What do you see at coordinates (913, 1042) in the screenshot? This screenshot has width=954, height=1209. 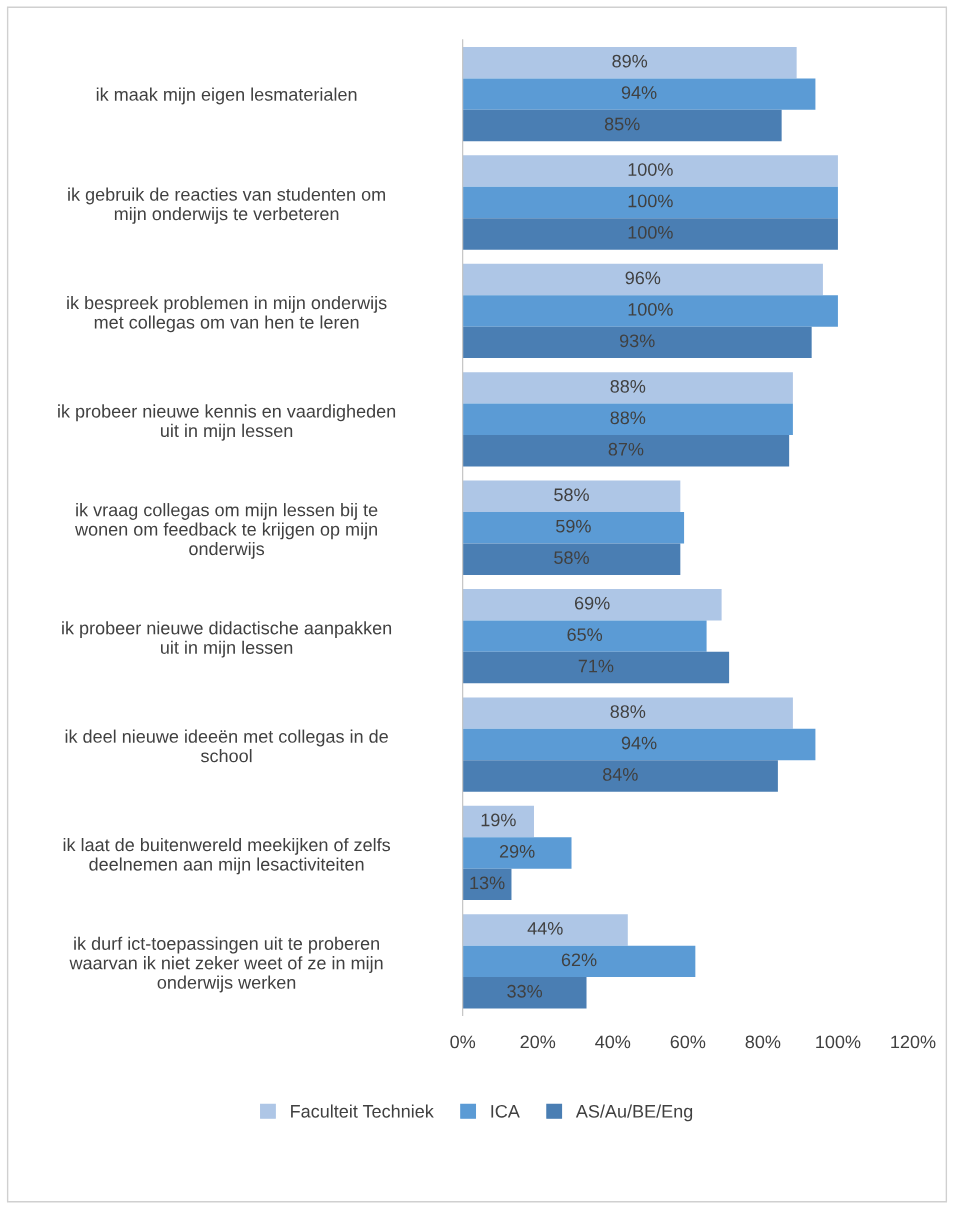 I see `x-tick-label: 120%` at bounding box center [913, 1042].